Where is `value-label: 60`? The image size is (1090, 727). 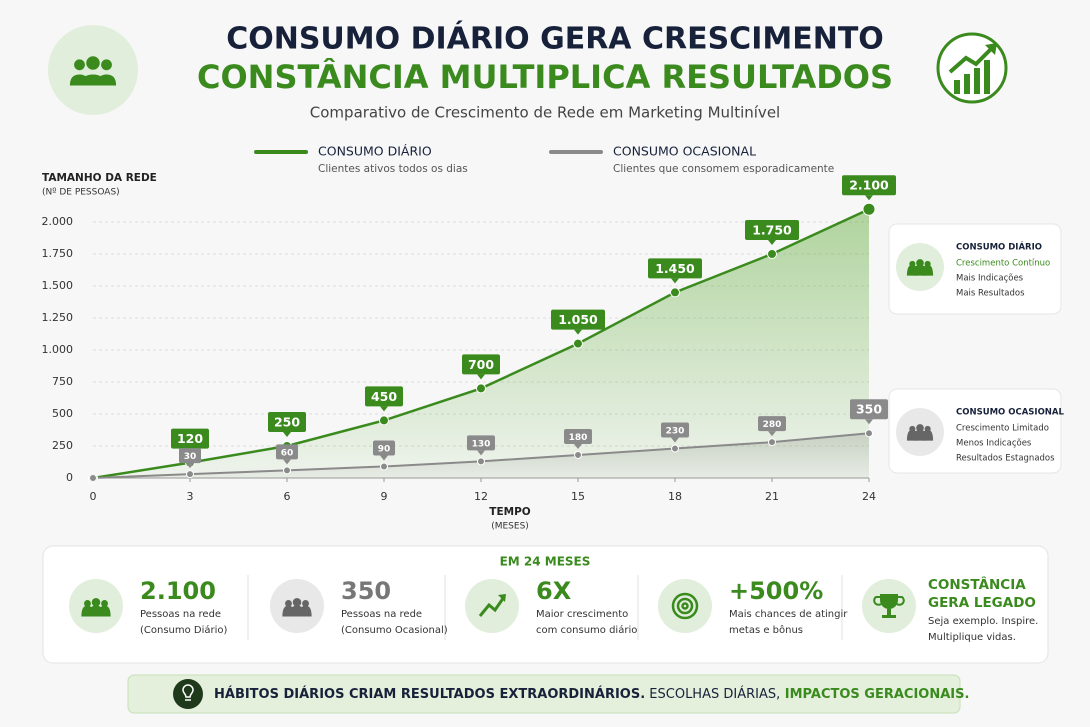 value-label: 60 is located at coordinates (287, 453).